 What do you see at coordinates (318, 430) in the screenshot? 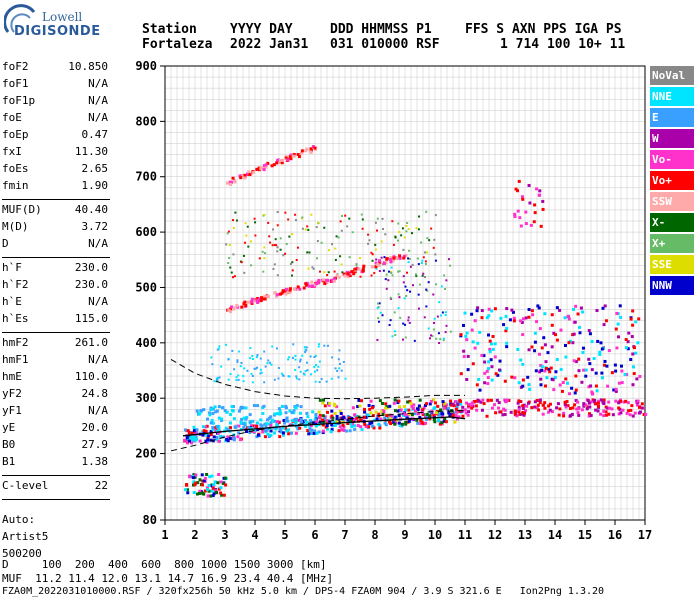
I see `model-curve-dashed` at bounding box center [318, 430].